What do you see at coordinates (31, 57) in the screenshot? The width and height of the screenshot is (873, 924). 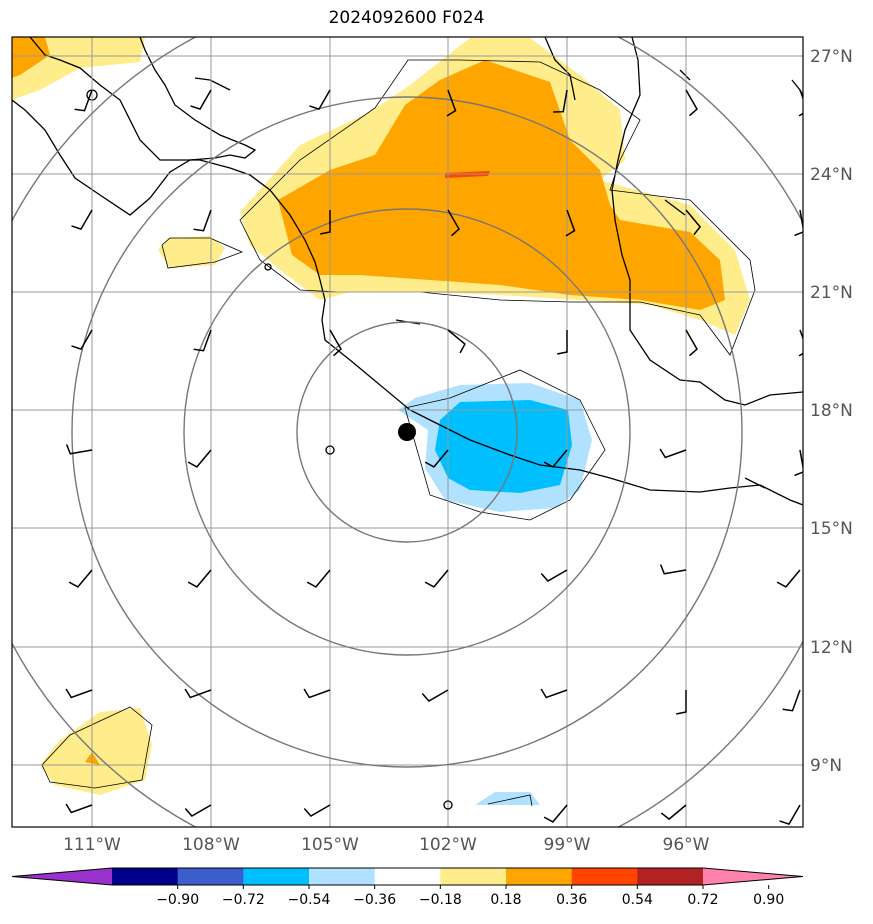 I see `positive-contour-nw-orange` at bounding box center [31, 57].